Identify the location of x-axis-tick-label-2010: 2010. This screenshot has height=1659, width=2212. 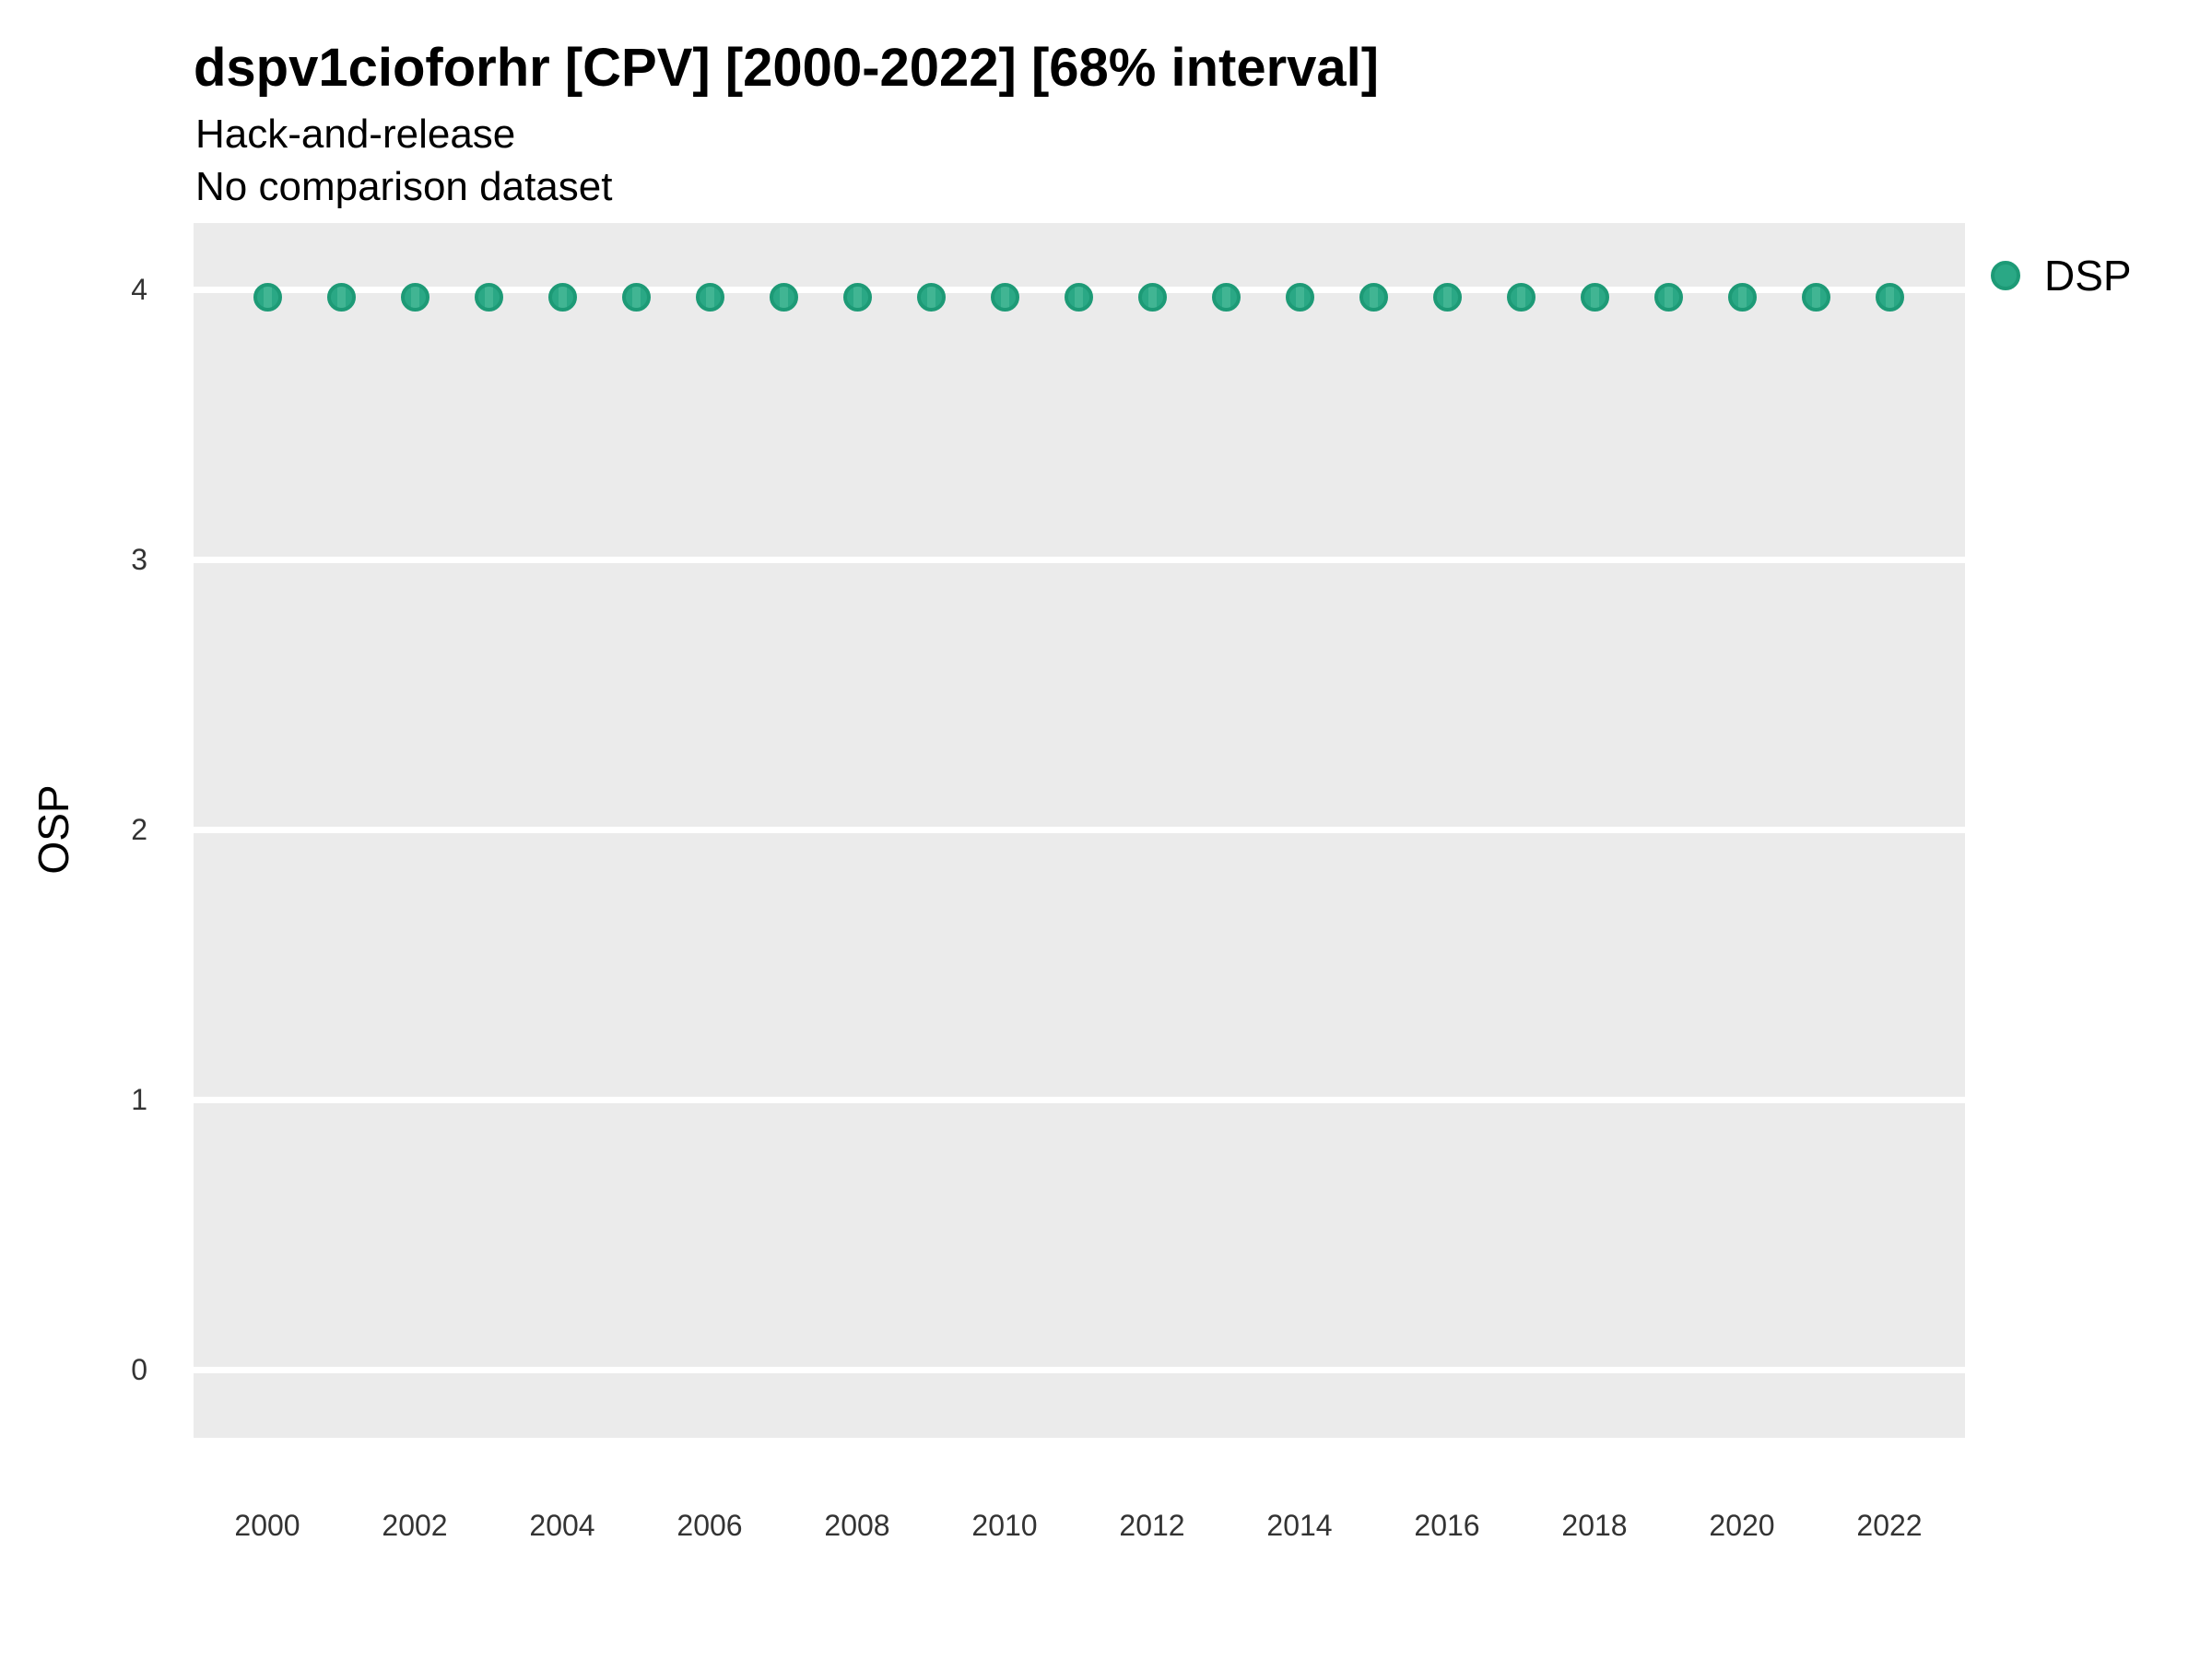
(1004, 1525).